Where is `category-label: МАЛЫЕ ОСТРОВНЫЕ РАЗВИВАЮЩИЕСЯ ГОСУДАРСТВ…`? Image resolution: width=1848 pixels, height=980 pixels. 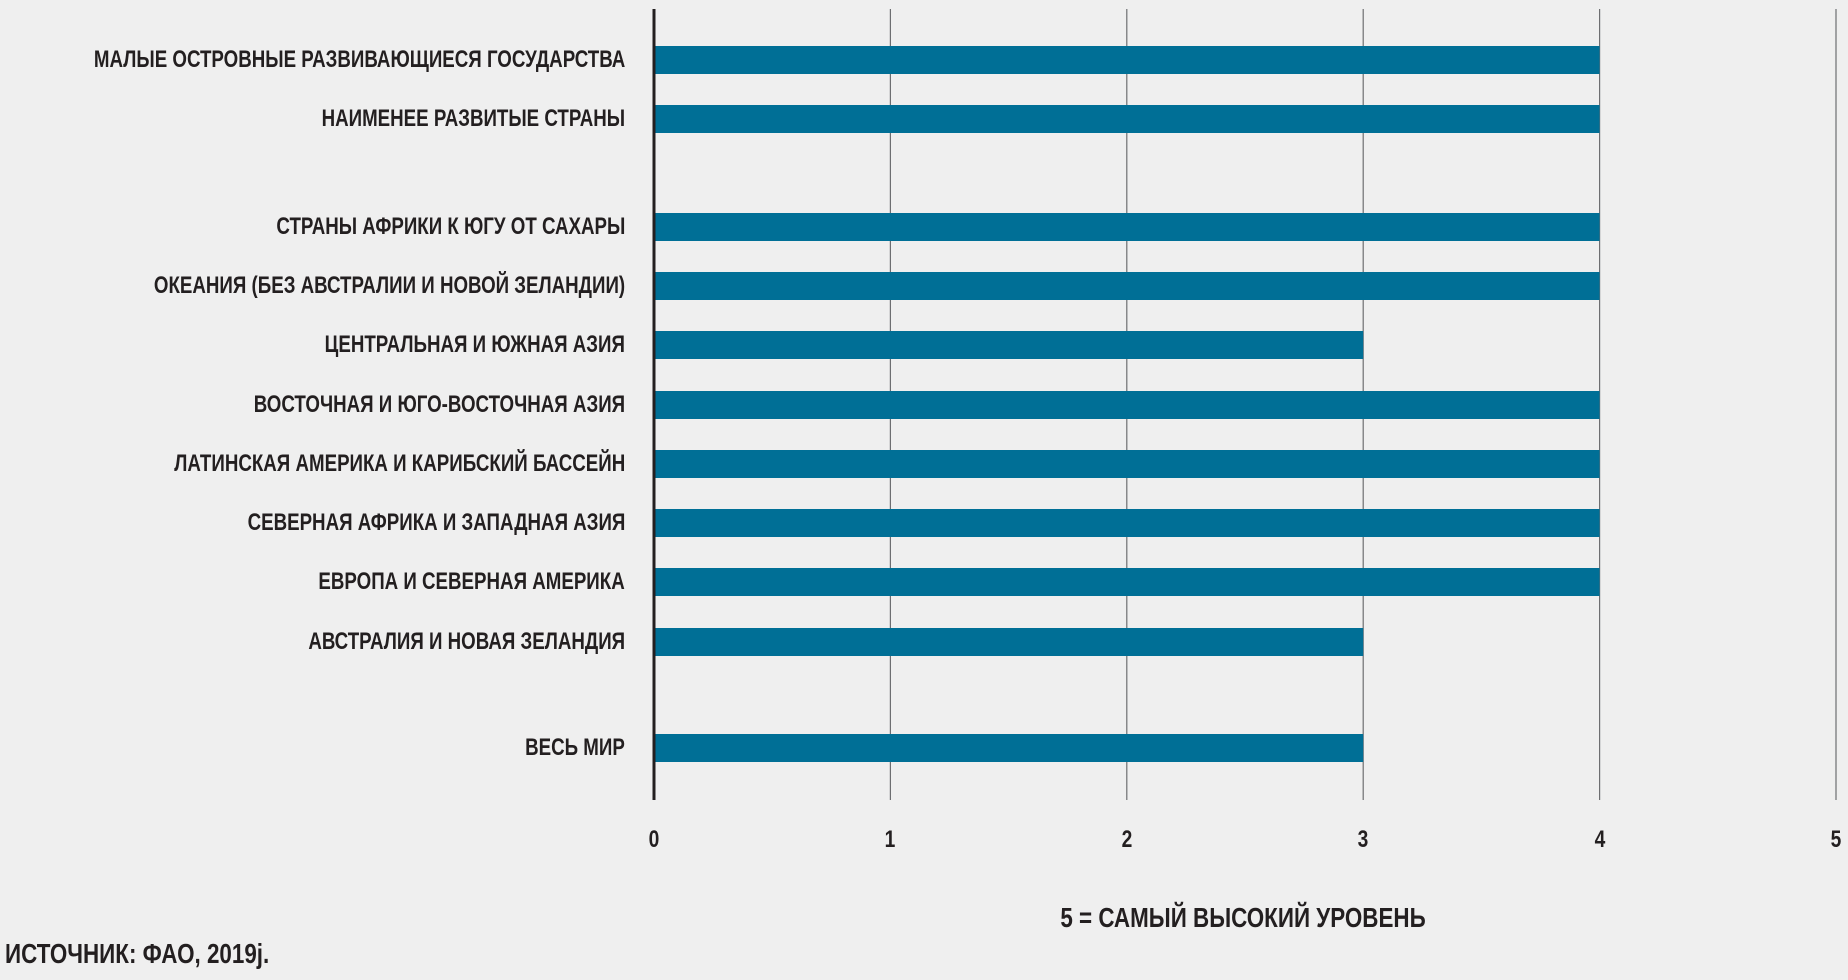 category-label: МАЛЫЕ ОСТРОВНЫЕ РАЗВИВАЮЩИЕСЯ ГОСУДАРСТВ… is located at coordinates (359, 59).